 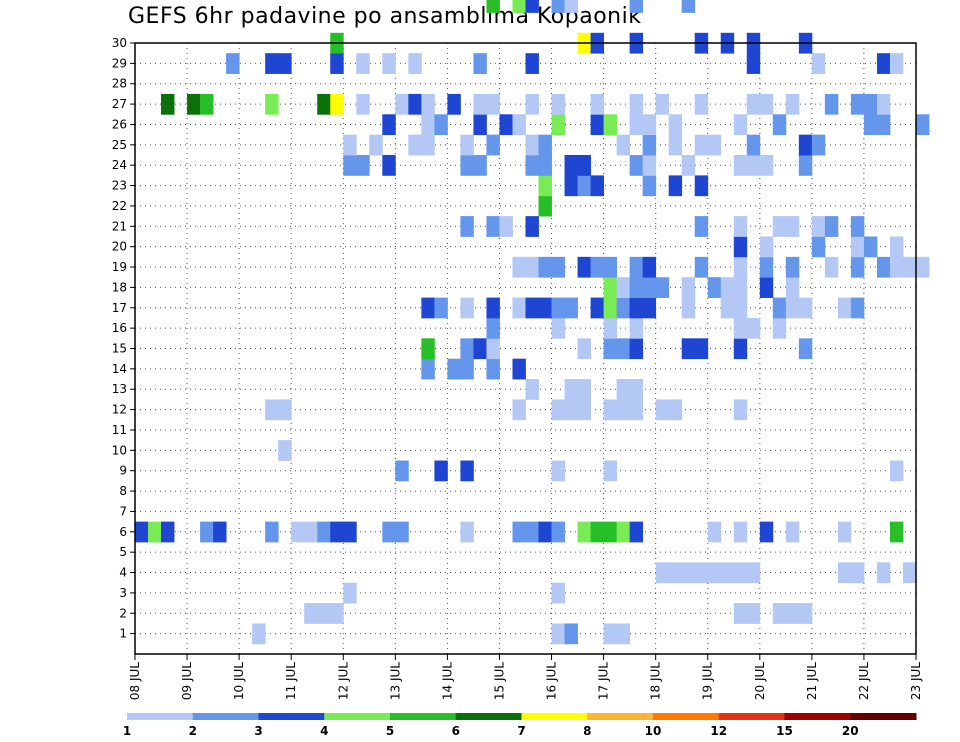 What do you see at coordinates (119, 124) in the screenshot?
I see `y-tick-label: 26` at bounding box center [119, 124].